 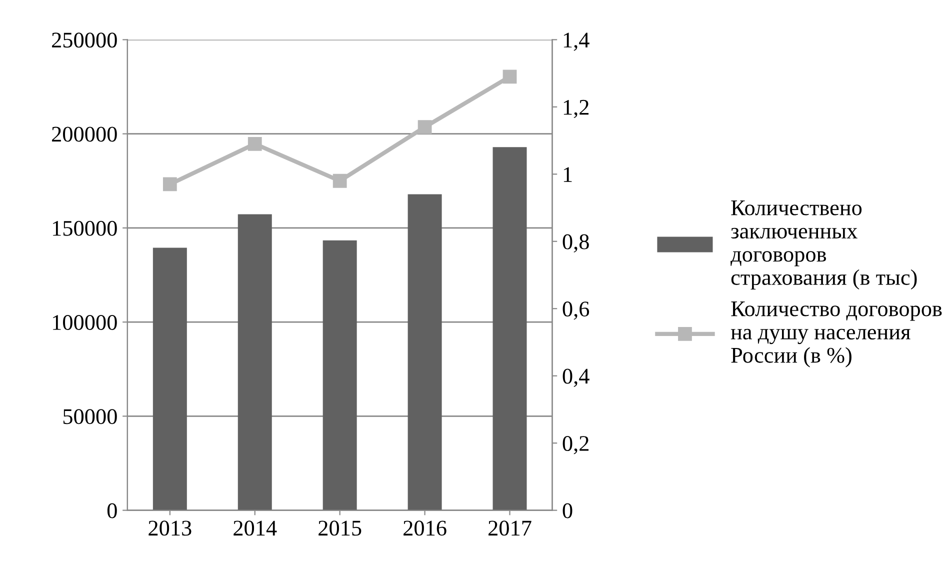 I want to click on y-tick-label: 0, so click(x=112, y=510).